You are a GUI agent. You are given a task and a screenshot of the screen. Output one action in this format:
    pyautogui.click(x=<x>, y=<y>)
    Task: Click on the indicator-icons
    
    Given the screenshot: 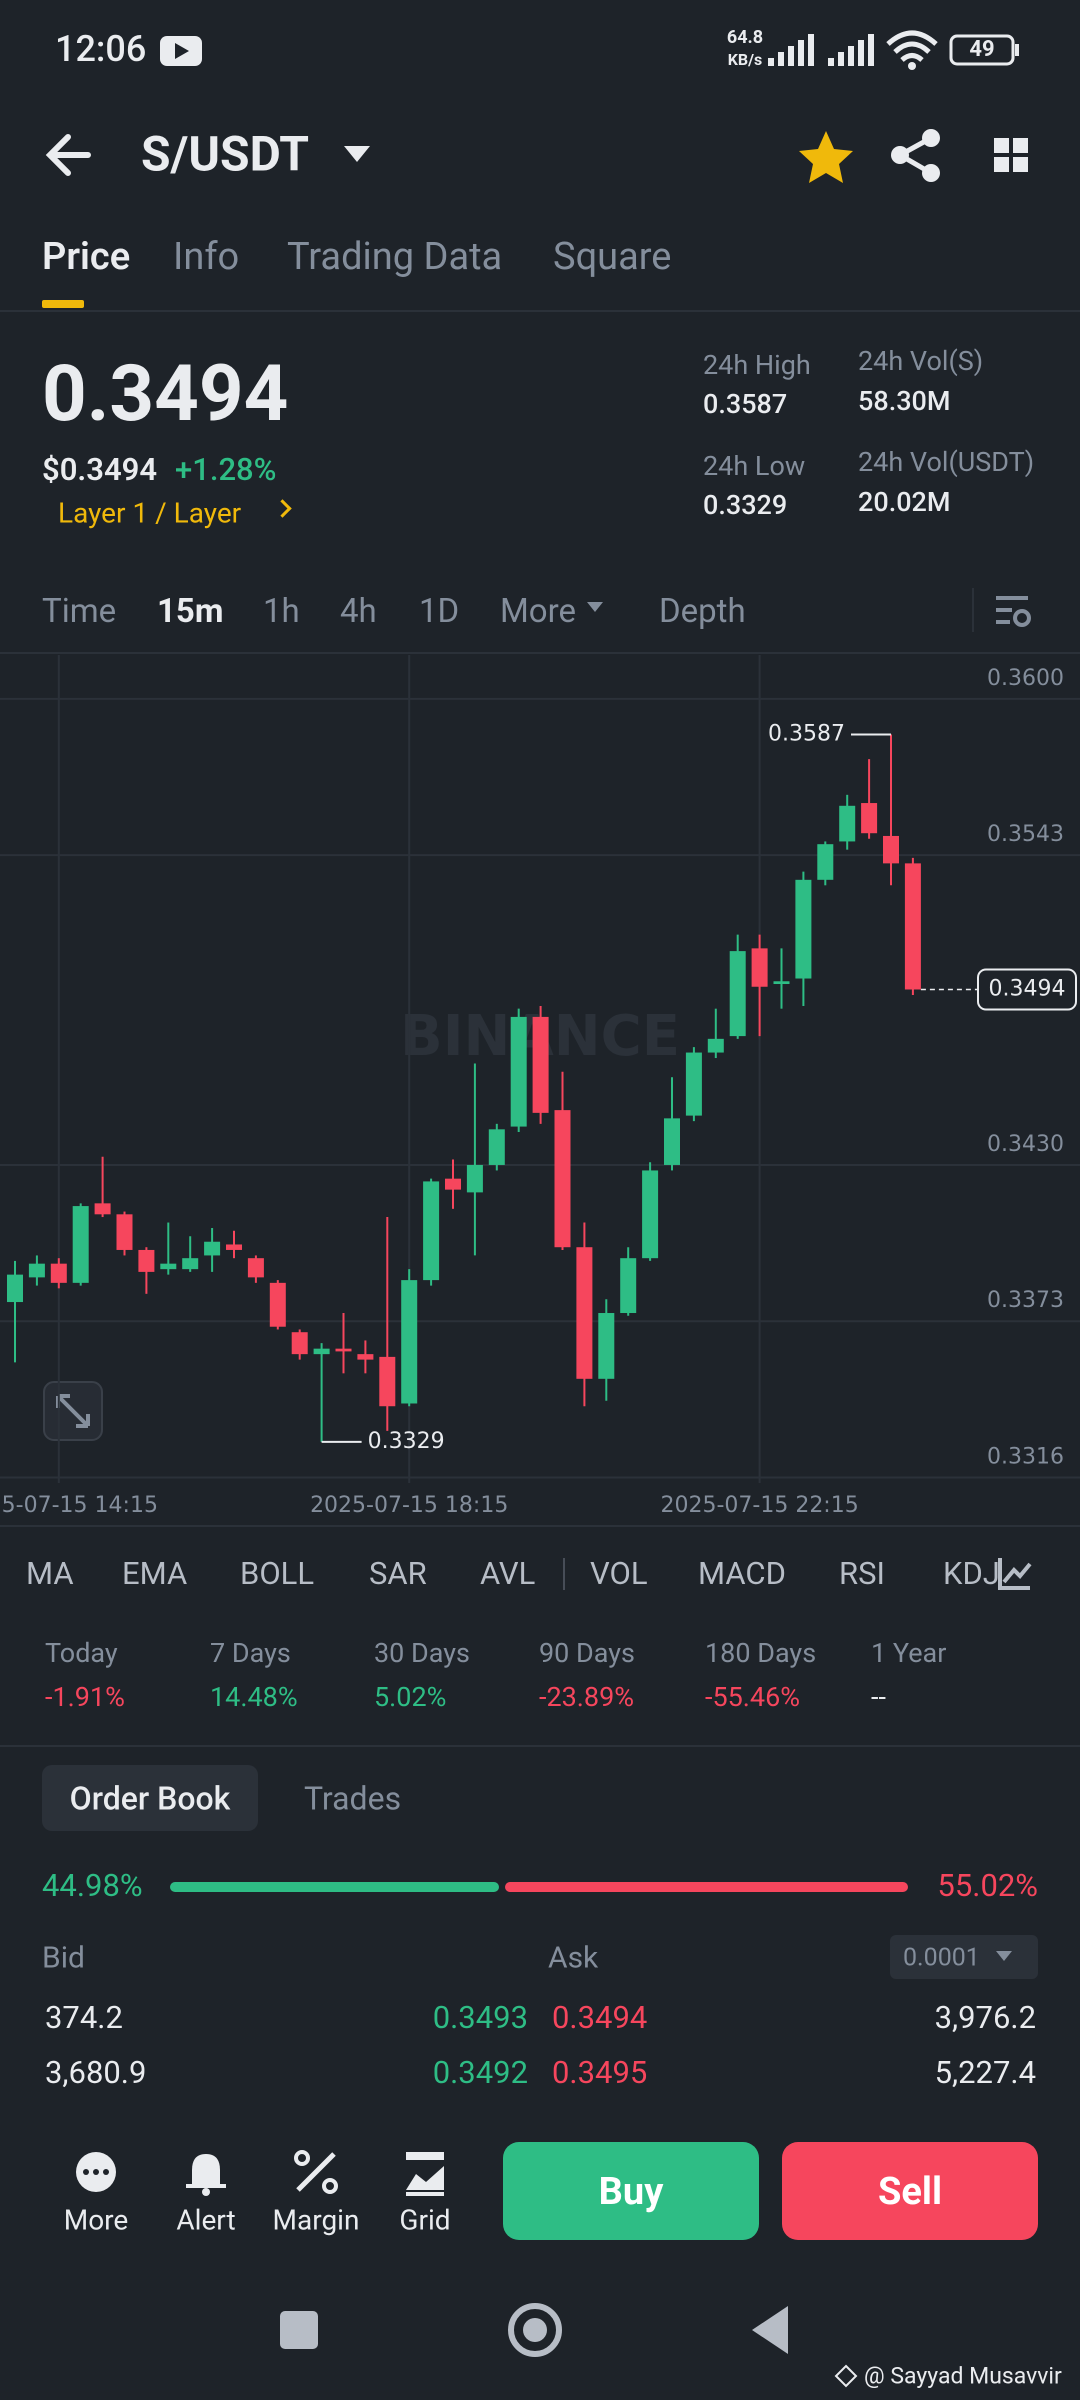 What is the action you would take?
    pyautogui.click(x=540, y=1575)
    